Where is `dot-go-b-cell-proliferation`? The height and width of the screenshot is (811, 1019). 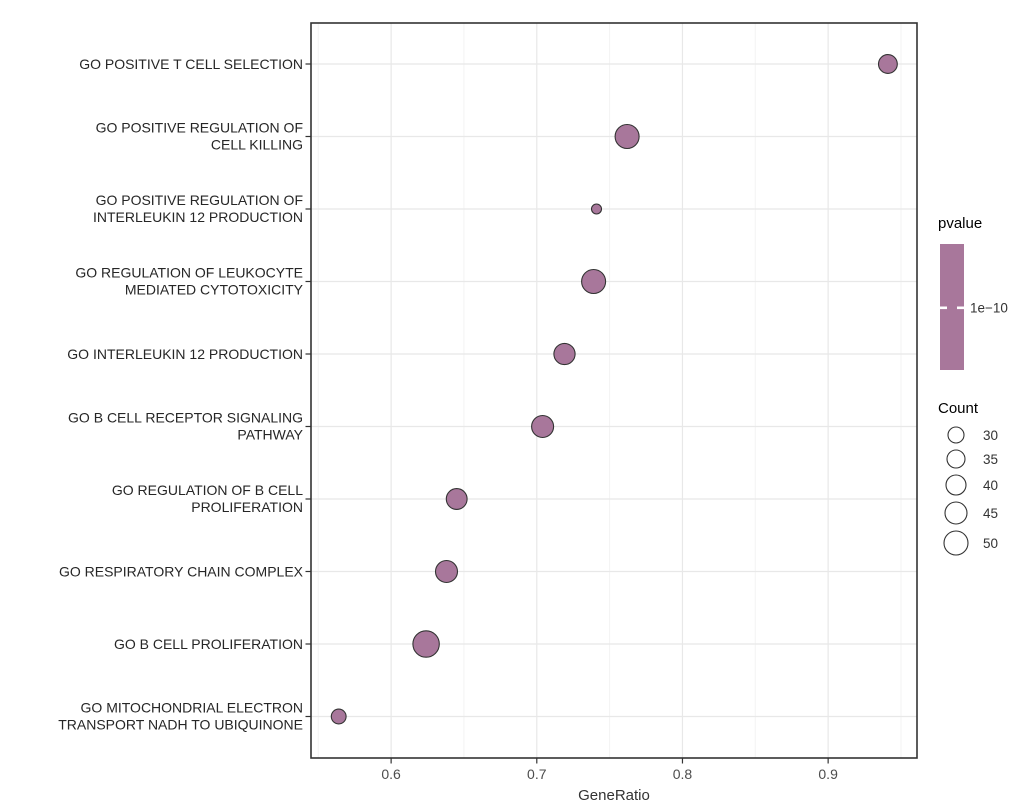
dot-go-b-cell-proliferation is located at coordinates (426, 644).